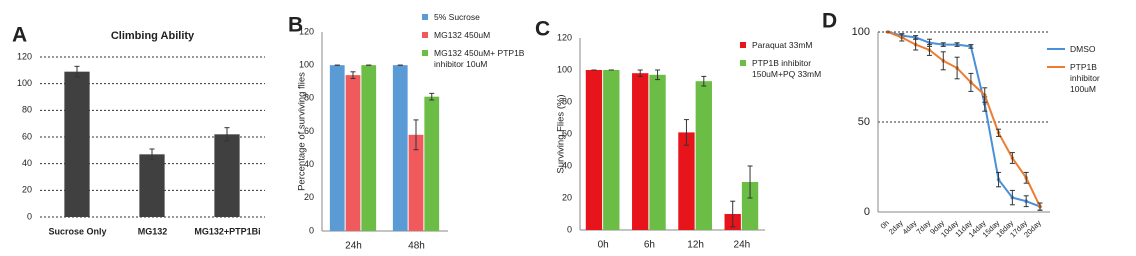 The width and height of the screenshot is (1136, 256). Describe the element at coordinates (416, 246) in the screenshot. I see `x-tick-label: 48h` at that location.